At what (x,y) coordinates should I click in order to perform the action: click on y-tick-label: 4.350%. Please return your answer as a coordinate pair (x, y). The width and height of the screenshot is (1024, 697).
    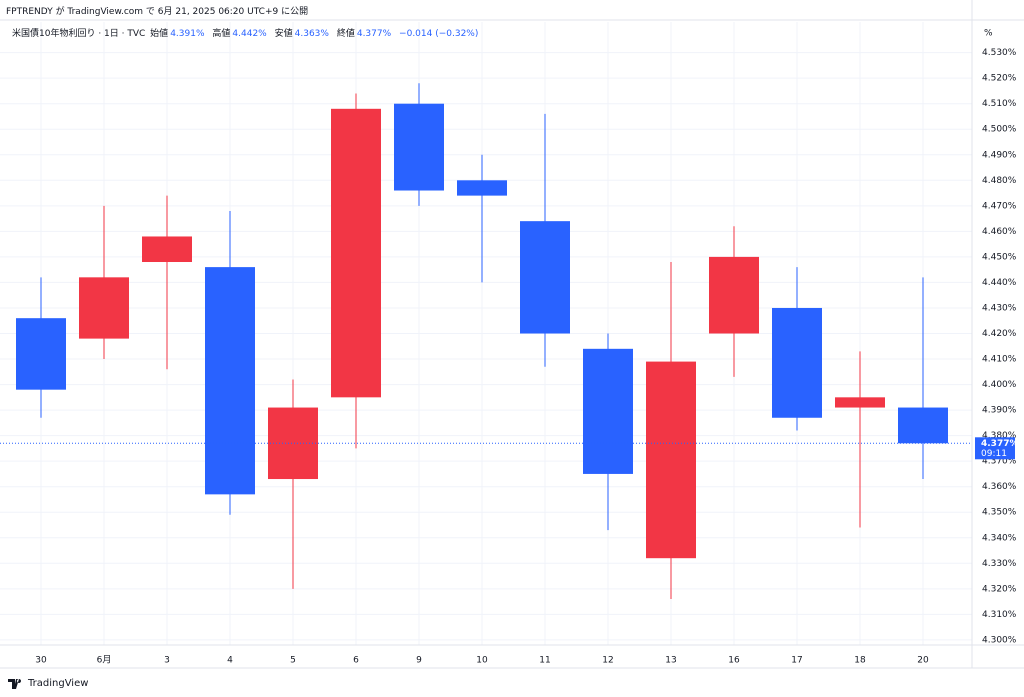
    Looking at the image, I should click on (999, 513).